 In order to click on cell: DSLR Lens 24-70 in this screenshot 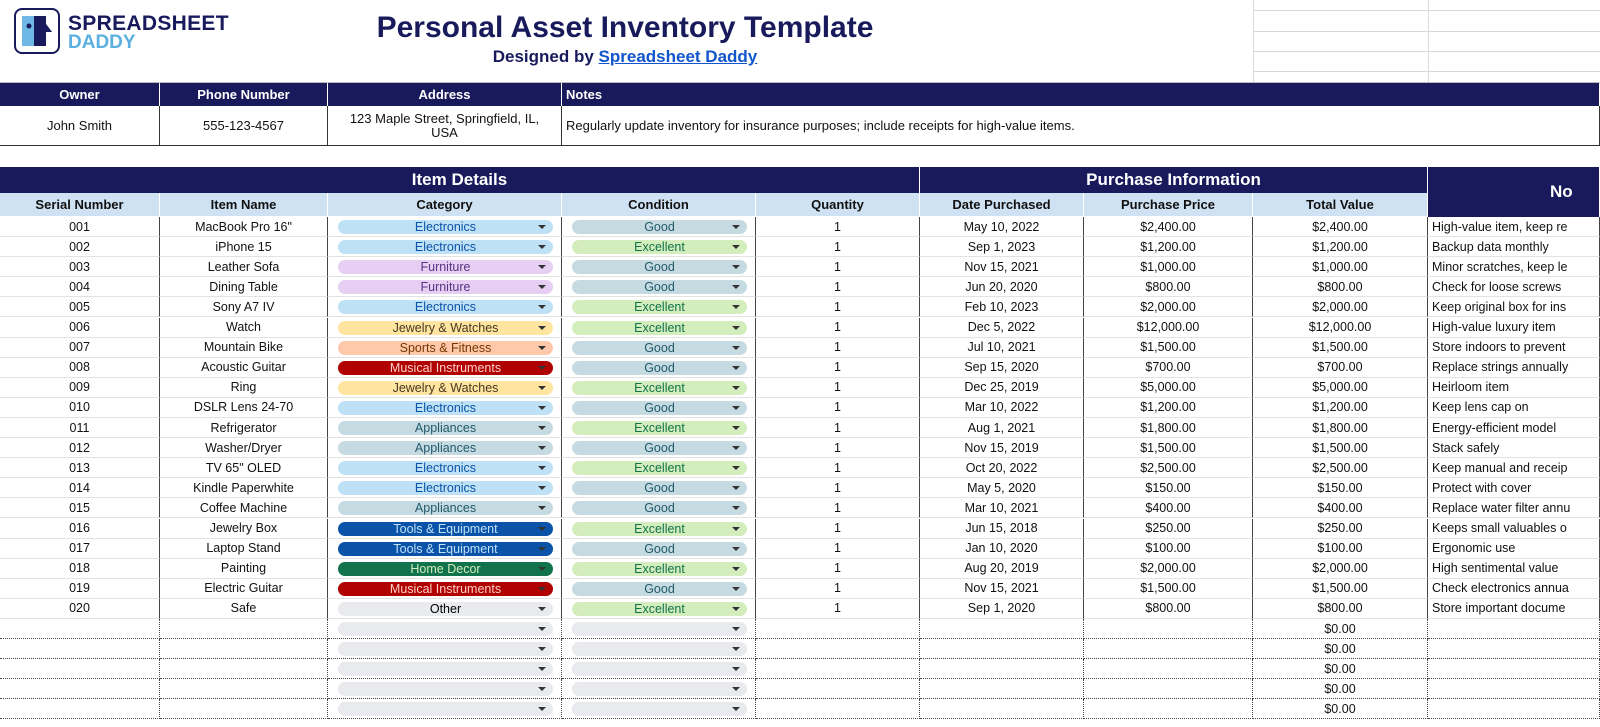, I will do `click(244, 407)`.